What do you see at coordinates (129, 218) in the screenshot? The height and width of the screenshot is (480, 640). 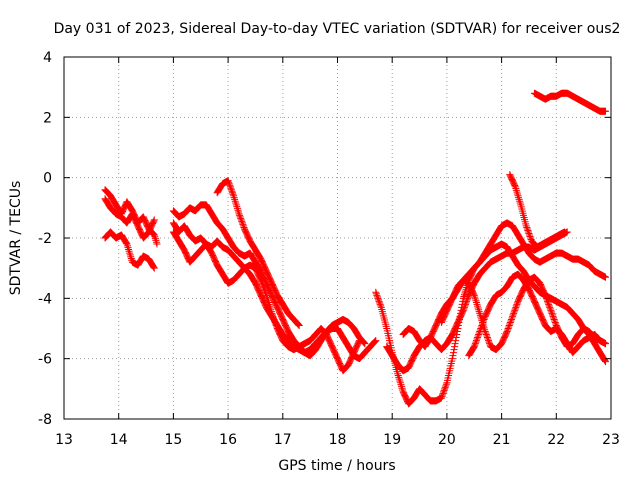 I see `series-track-b` at bounding box center [129, 218].